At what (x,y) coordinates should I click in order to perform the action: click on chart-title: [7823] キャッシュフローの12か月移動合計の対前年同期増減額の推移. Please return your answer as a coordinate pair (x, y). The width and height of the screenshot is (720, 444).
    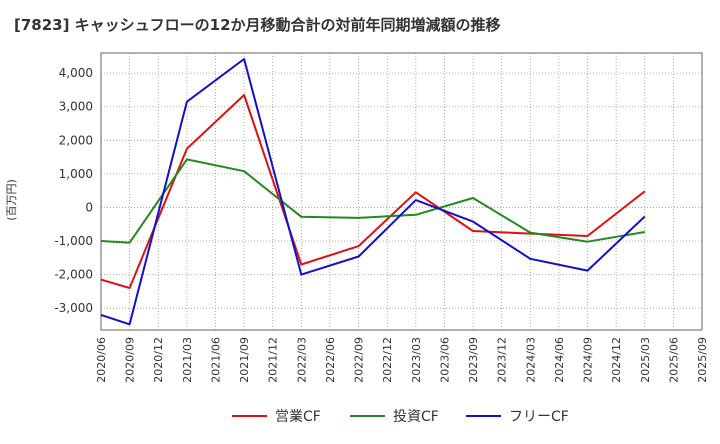
    Looking at the image, I should click on (257, 25).